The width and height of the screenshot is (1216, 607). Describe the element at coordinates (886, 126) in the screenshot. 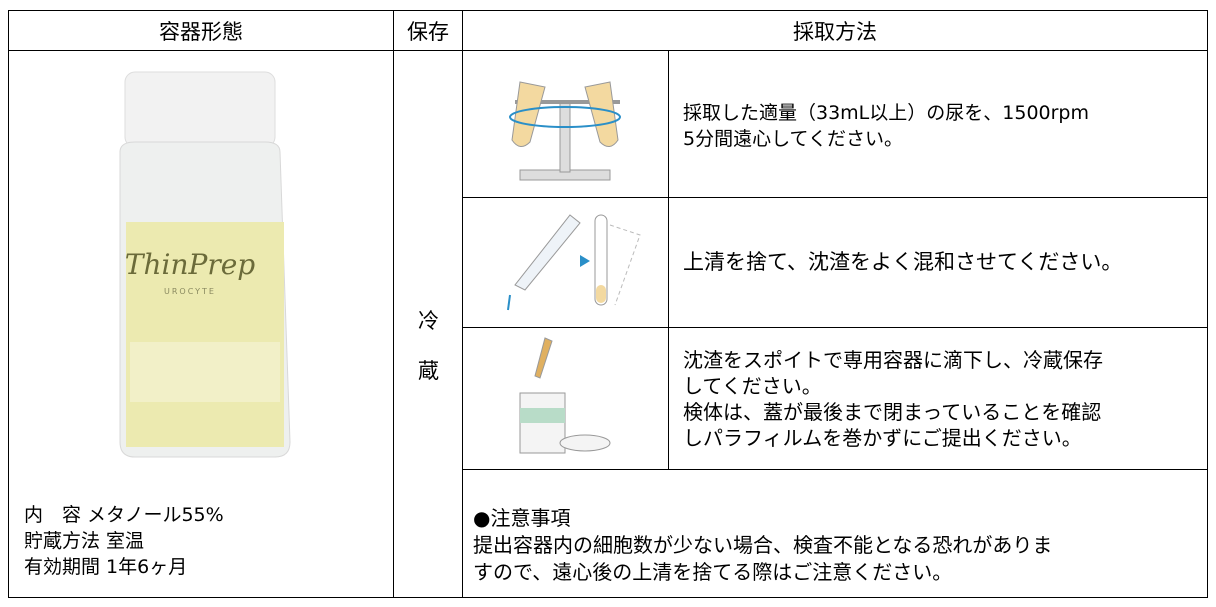

I see `step-text: 採取した適量（33mL以上）の尿を、1500rpm 5分間遠心してください。` at that location.